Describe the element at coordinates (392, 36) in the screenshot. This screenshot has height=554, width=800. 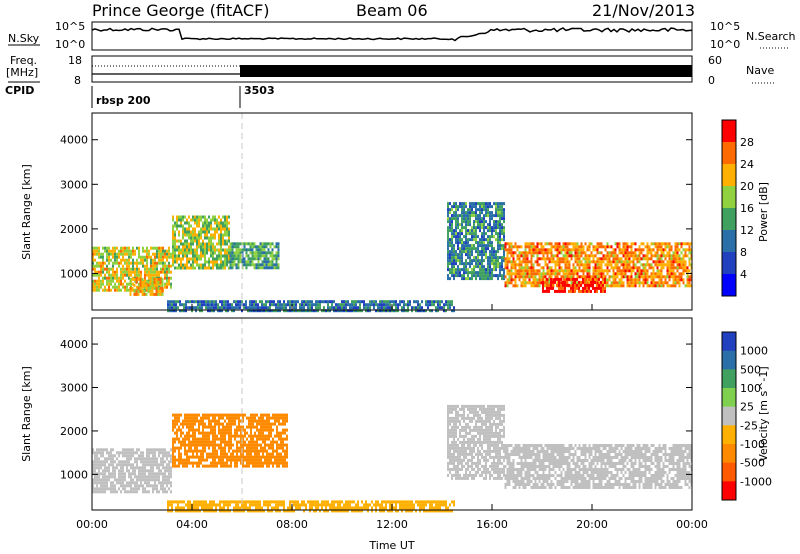
I see `nsky-panel-frame` at that location.